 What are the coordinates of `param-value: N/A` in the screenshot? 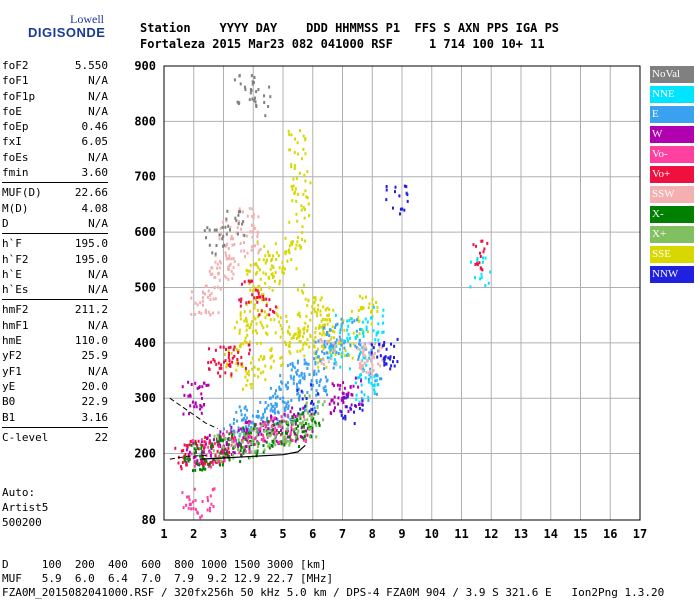 It's located at (98, 96).